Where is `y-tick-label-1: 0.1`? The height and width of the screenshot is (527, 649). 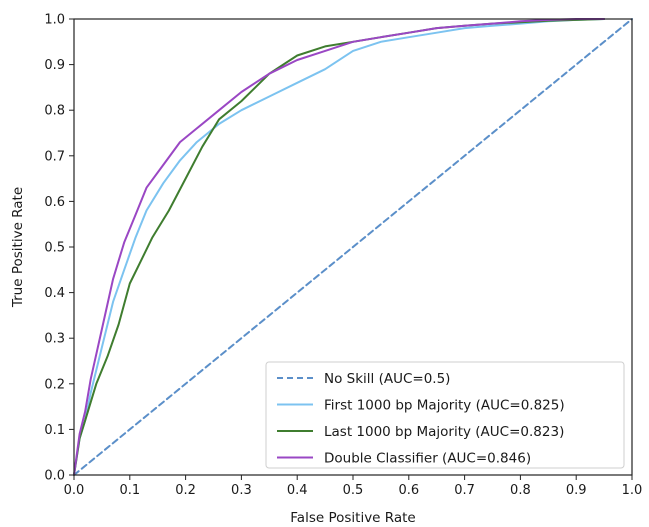 y-tick-label-1: 0.1 is located at coordinates (54, 430).